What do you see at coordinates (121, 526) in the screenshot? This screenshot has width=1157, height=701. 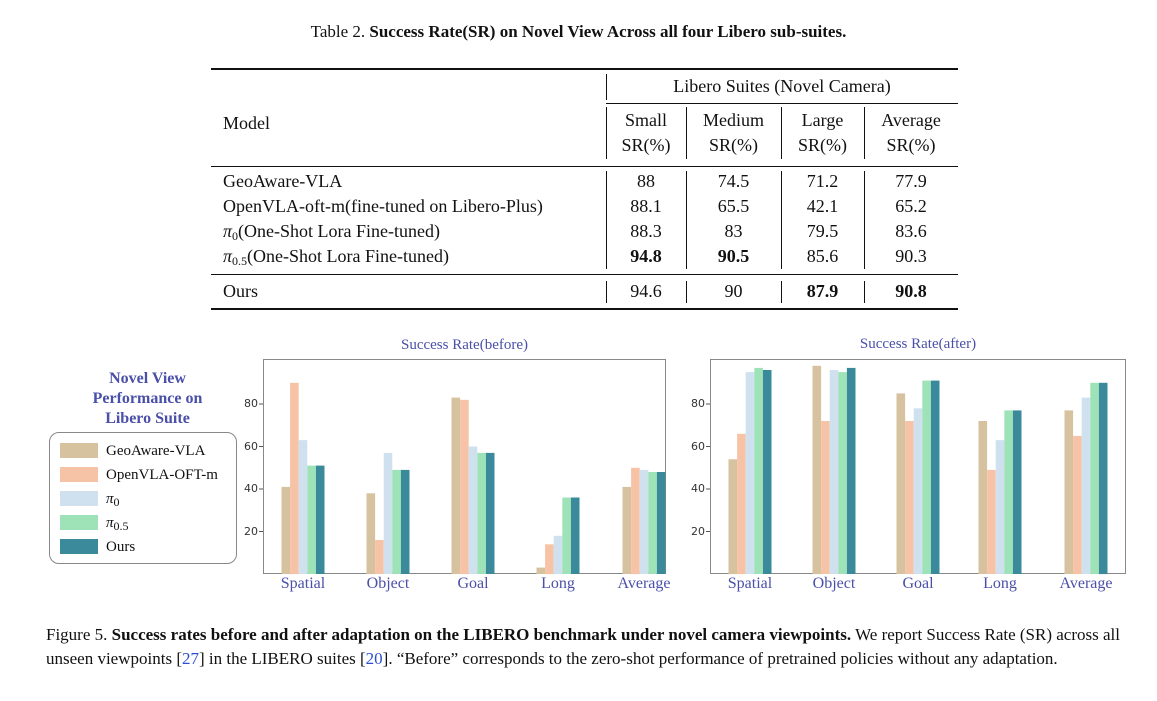 I see `pi-subscript: 0.5` at bounding box center [121, 526].